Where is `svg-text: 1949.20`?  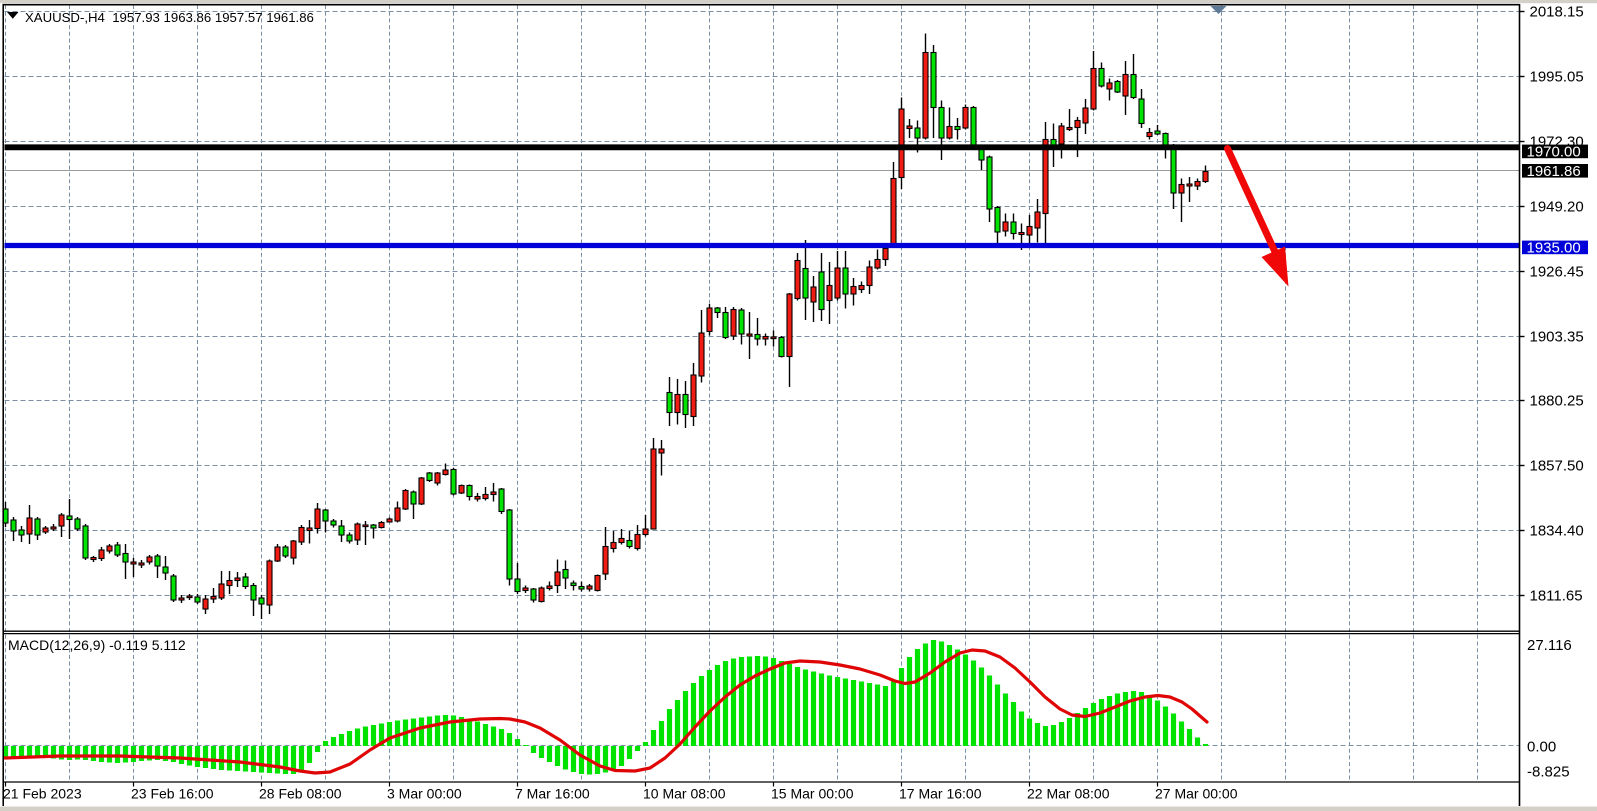 svg-text: 1949.20 is located at coordinates (1557, 207).